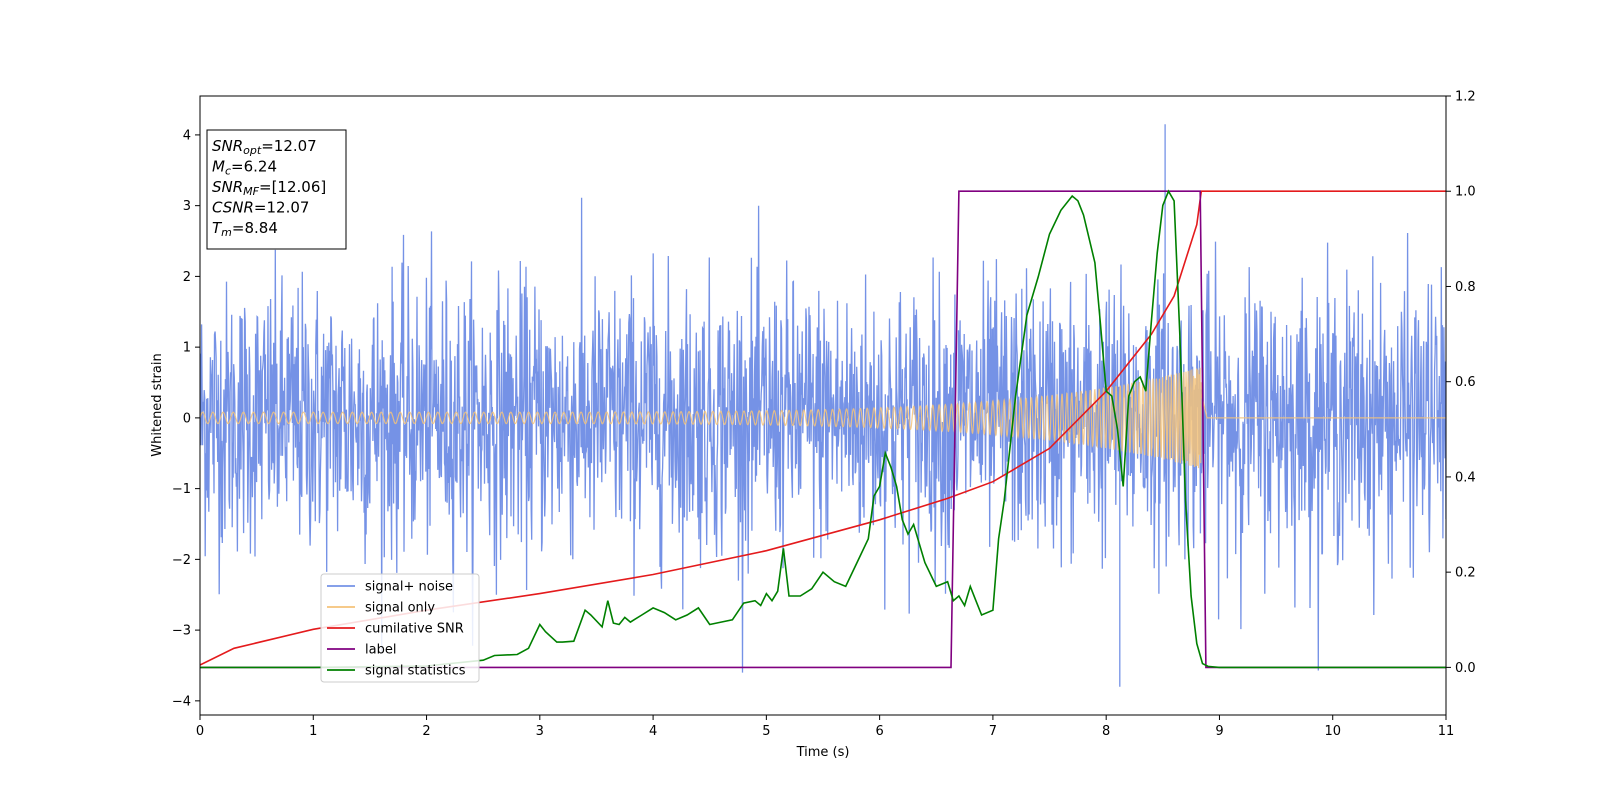 The width and height of the screenshot is (1600, 800). I want to click on legend-label: cumilative SNR, so click(414, 629).